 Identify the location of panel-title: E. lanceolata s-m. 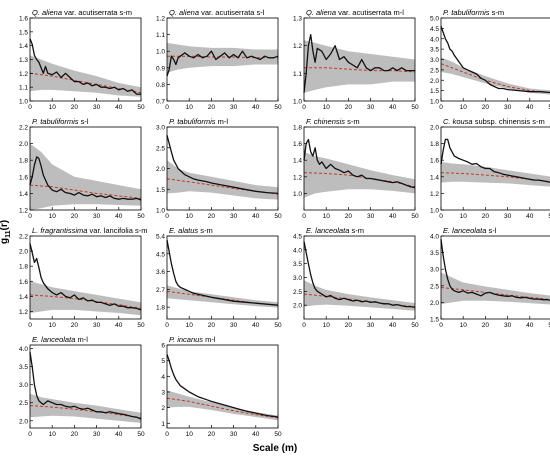
(335, 230).